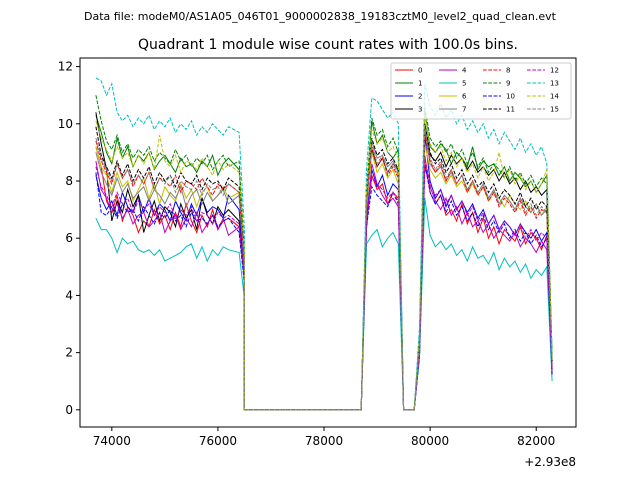 Image resolution: width=640 pixels, height=480 pixels. Describe the element at coordinates (464, 84) in the screenshot. I see `legend-label-5: 5` at that location.